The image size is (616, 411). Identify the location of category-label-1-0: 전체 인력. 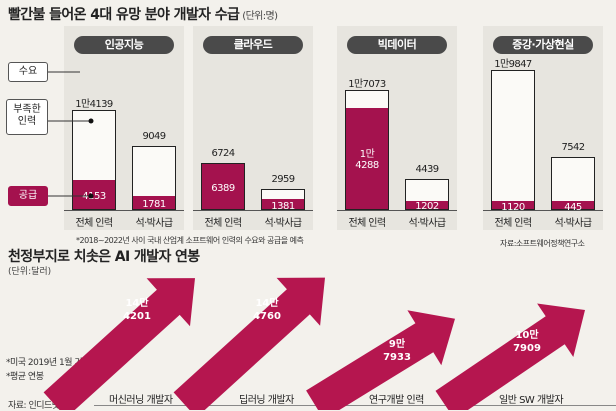
(223, 223).